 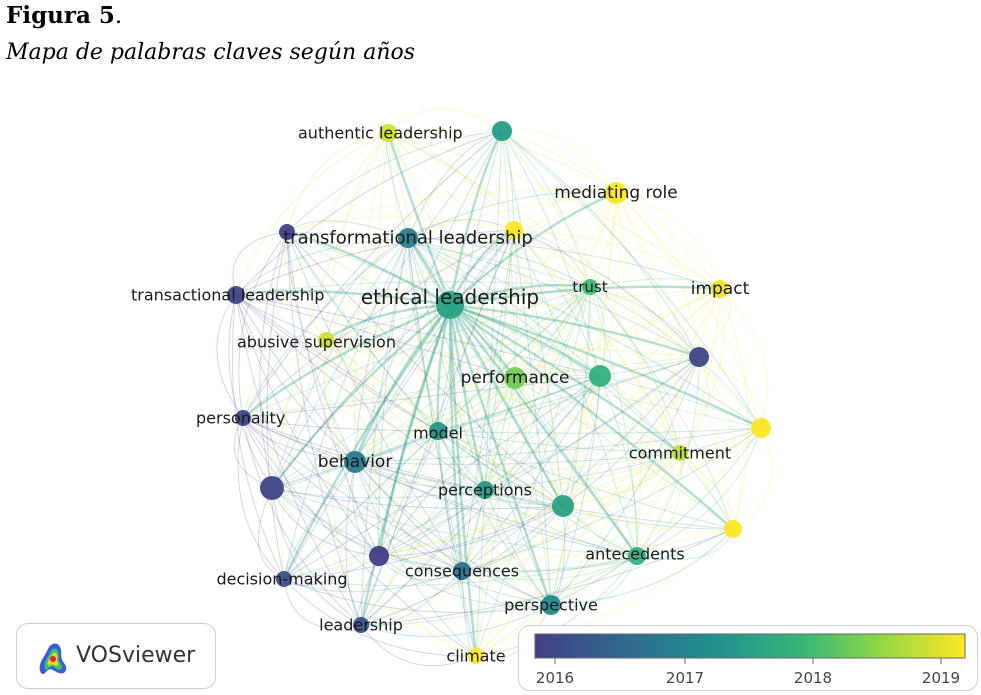 I want to click on label-perspective: perspective, so click(x=551, y=605).